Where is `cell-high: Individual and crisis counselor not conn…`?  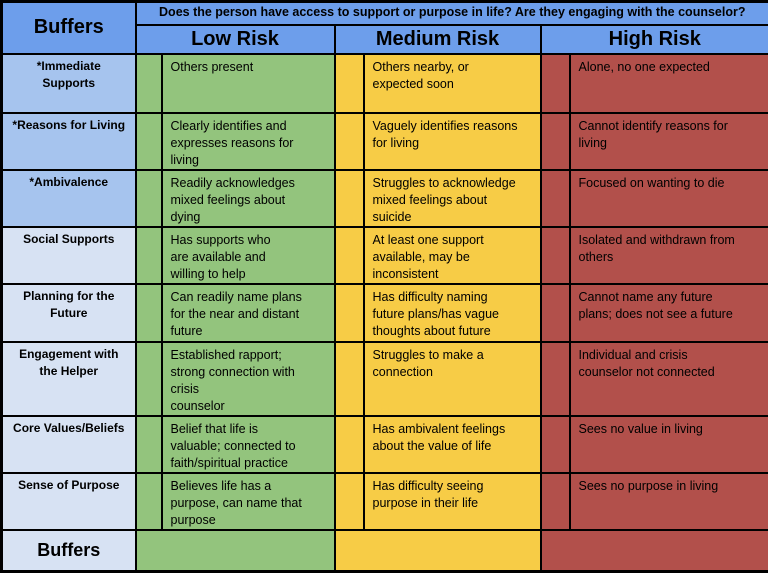 cell-high: Individual and crisis counselor not conn… is located at coordinates (669, 379).